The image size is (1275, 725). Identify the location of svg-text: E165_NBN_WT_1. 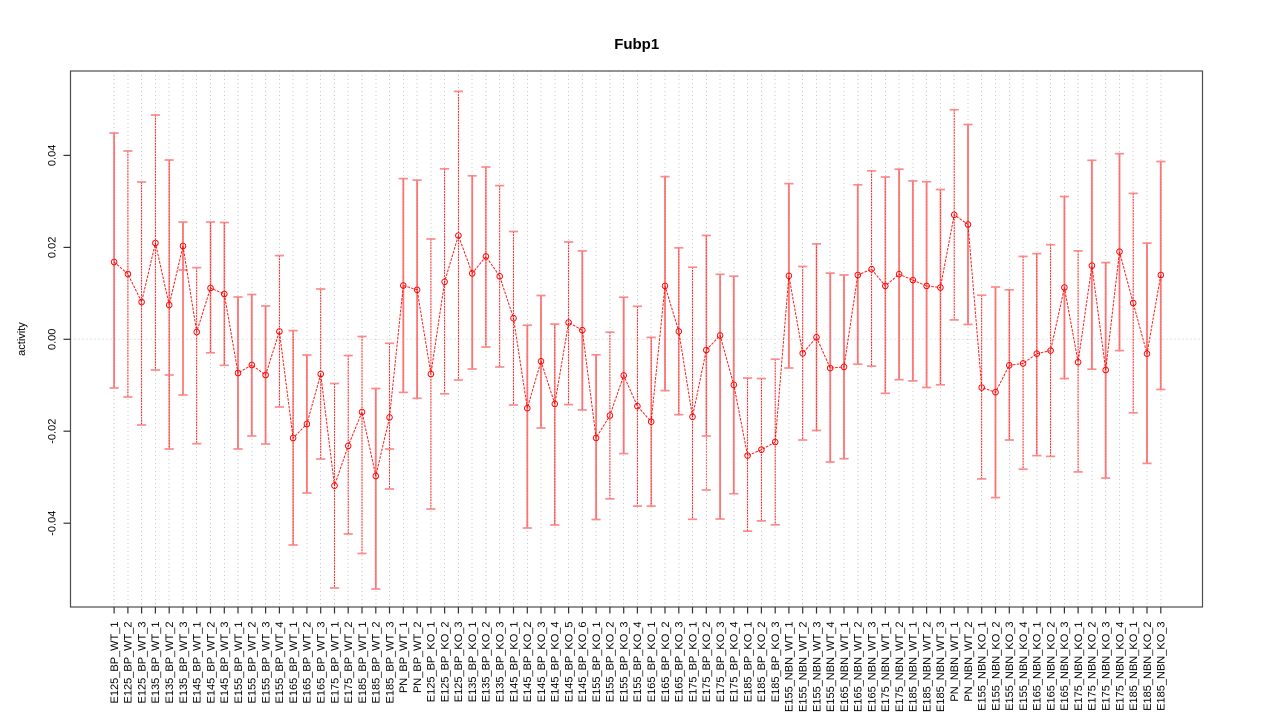
(845, 667).